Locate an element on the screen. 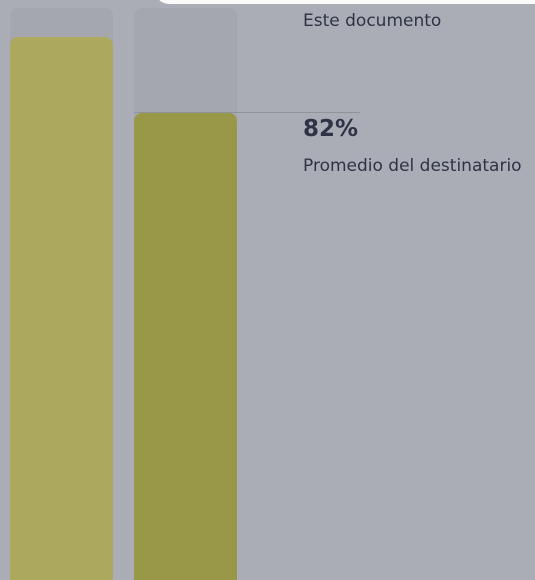 This screenshot has height=580, width=535. recipient-average-label: Promedio del destinatario is located at coordinates (412, 166).